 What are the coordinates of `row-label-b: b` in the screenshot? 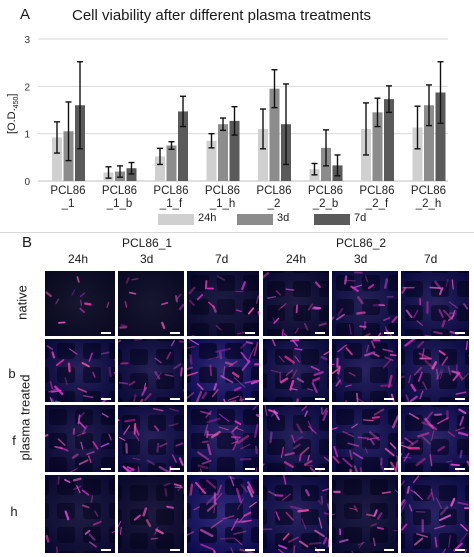 It's located at (12, 373).